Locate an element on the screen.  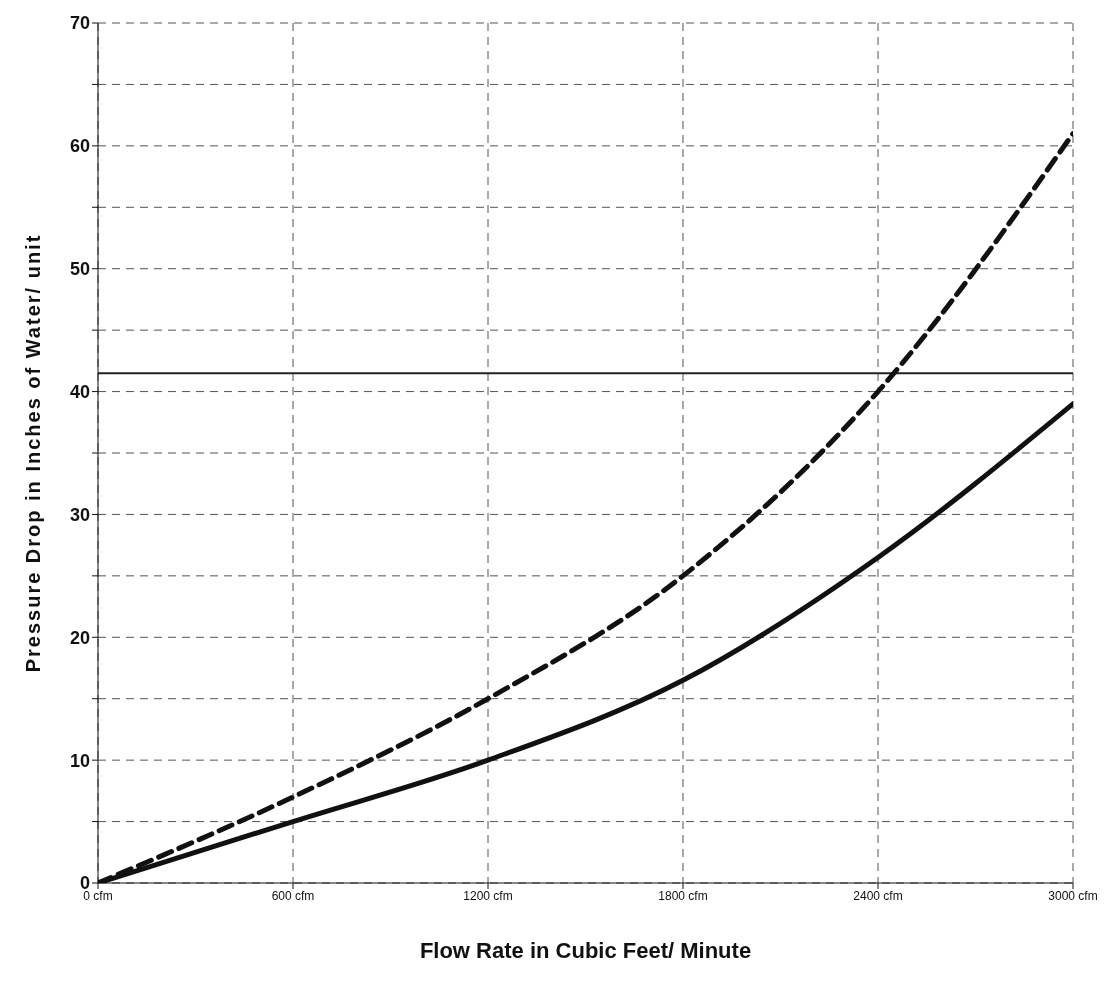
y-tick-label: 40 is located at coordinates (79, 391).